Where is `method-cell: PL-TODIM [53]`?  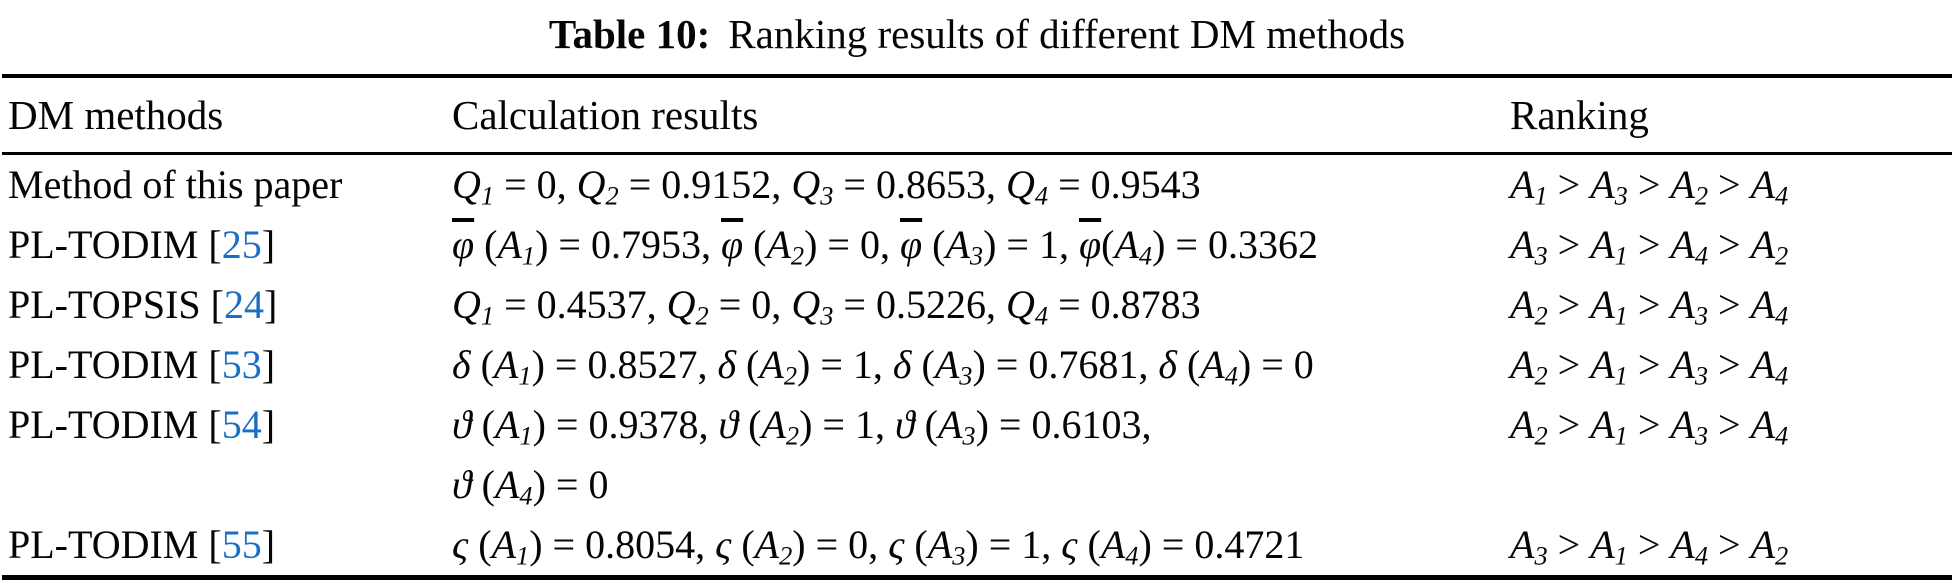 method-cell: PL-TODIM [53] is located at coordinates (227, 365).